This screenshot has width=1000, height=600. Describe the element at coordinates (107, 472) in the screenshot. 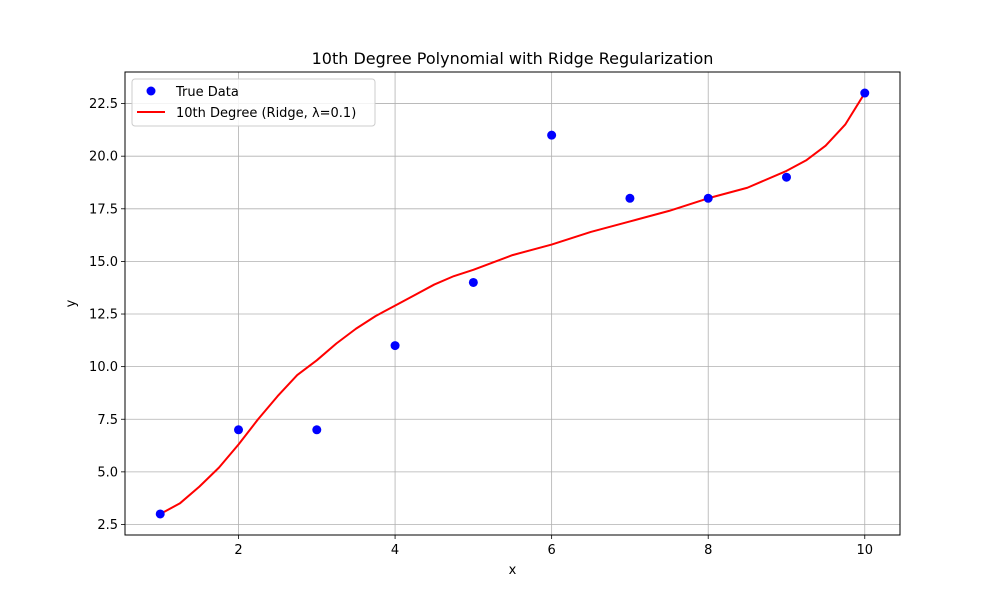

I see `y-tick-label: 5.0` at that location.